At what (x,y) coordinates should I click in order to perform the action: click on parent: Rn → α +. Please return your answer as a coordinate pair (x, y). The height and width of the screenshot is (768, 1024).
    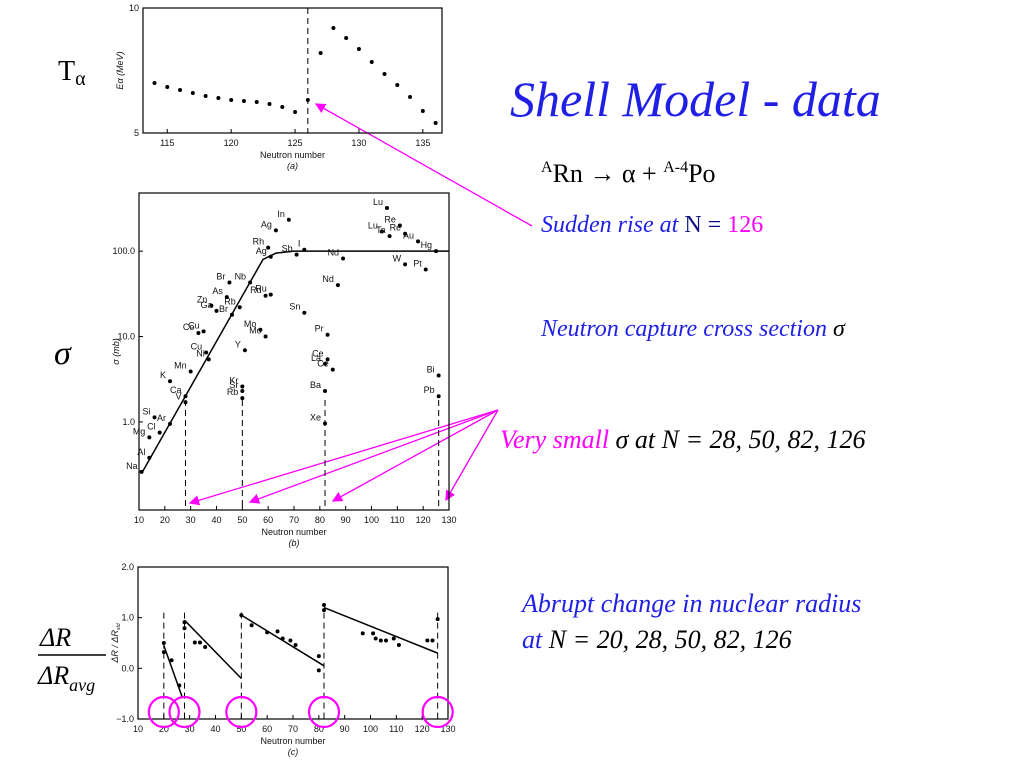
    Looking at the image, I should click on (608, 173).